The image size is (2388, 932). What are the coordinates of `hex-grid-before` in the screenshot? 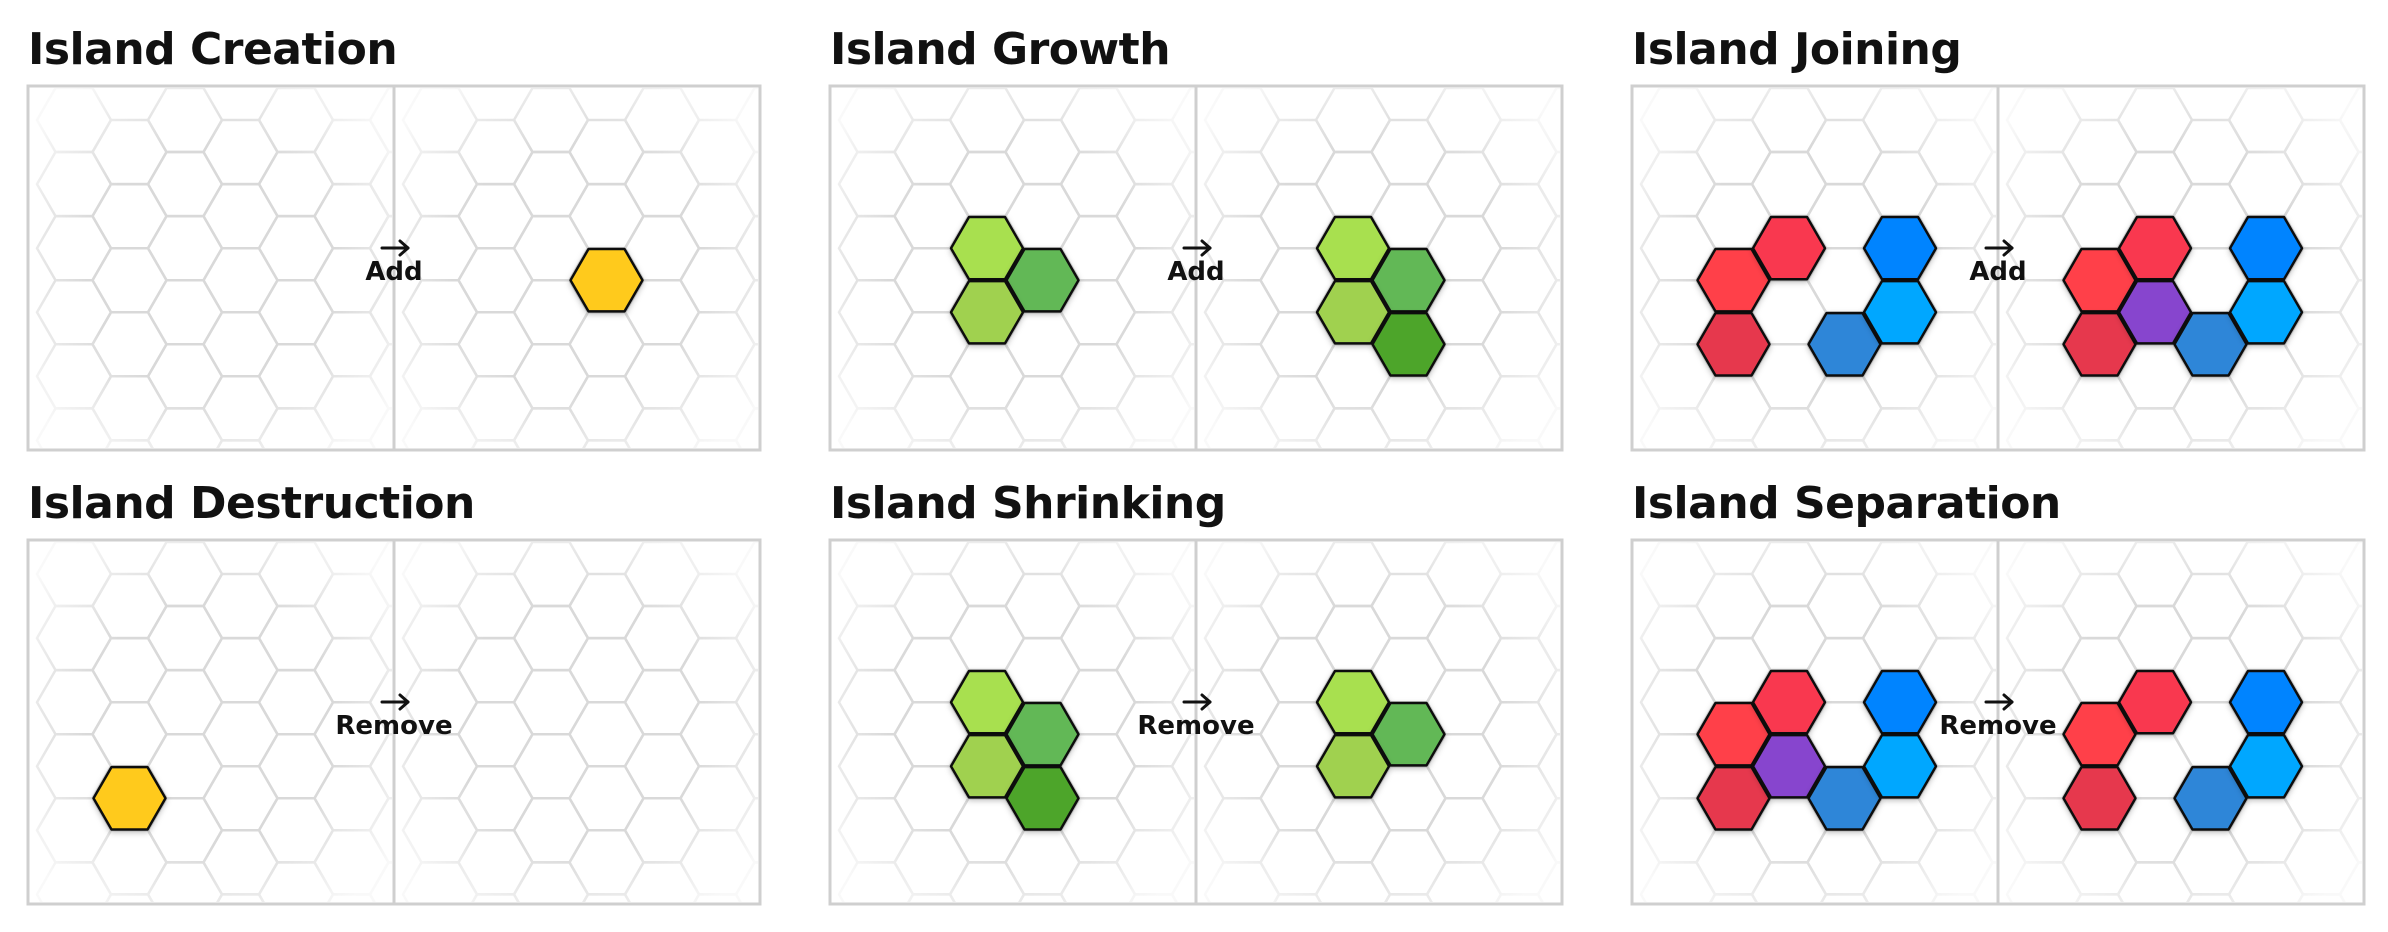 It's located at (1015, 737).